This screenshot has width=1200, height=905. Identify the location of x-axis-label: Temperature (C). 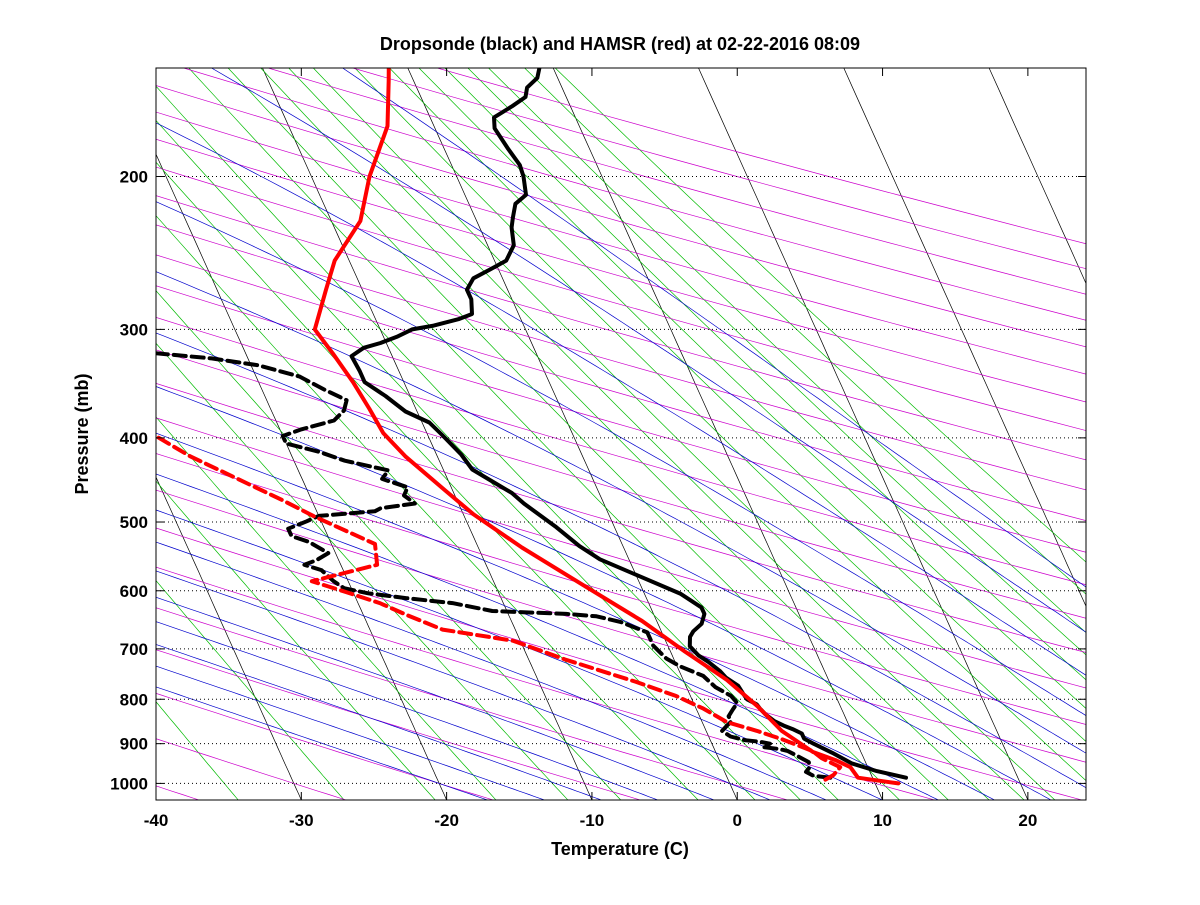
(620, 849).